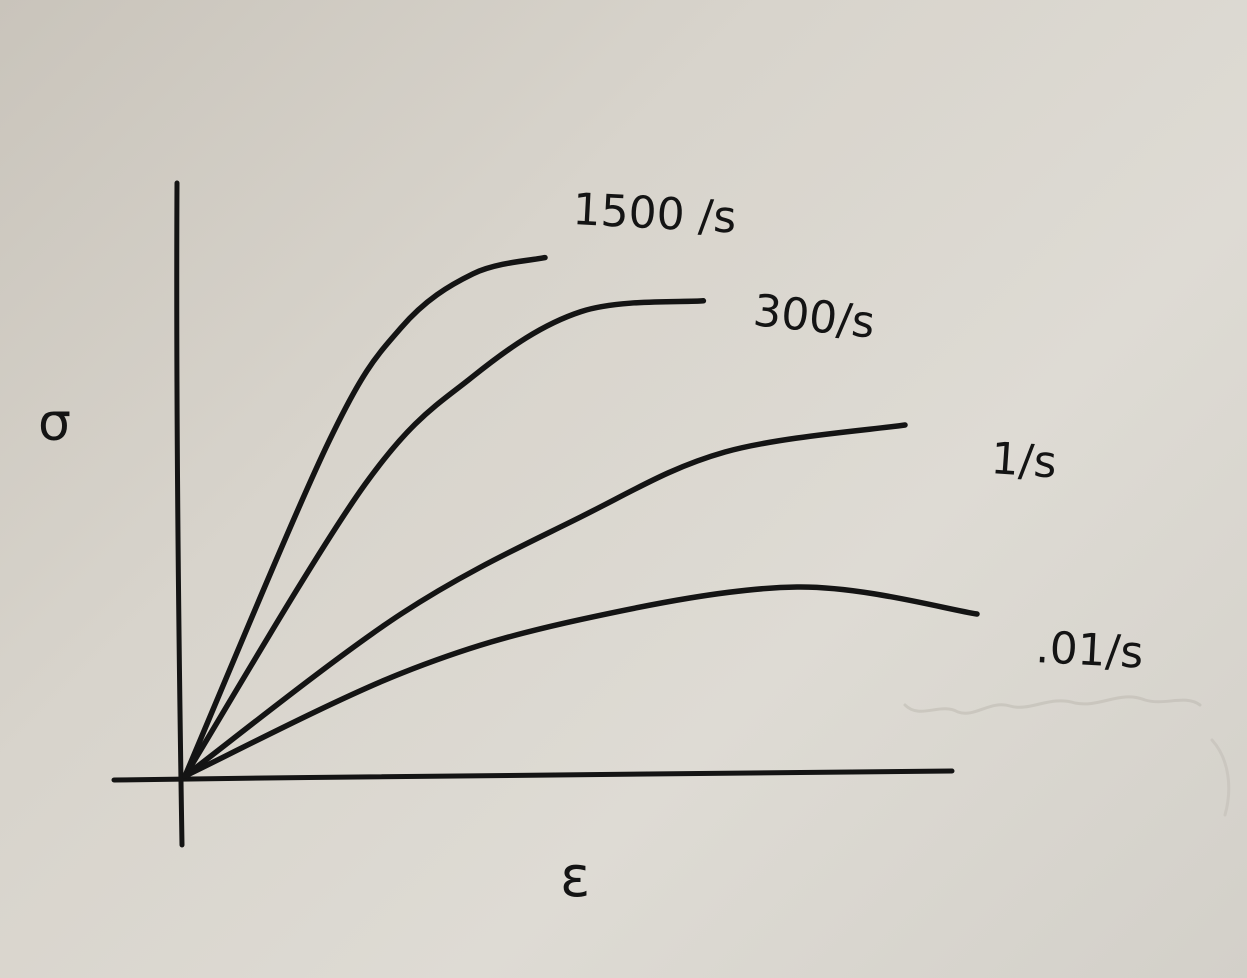 Image resolution: width=1247 pixels, height=978 pixels. I want to click on series-label-1500: 1500 /s, so click(654, 213).